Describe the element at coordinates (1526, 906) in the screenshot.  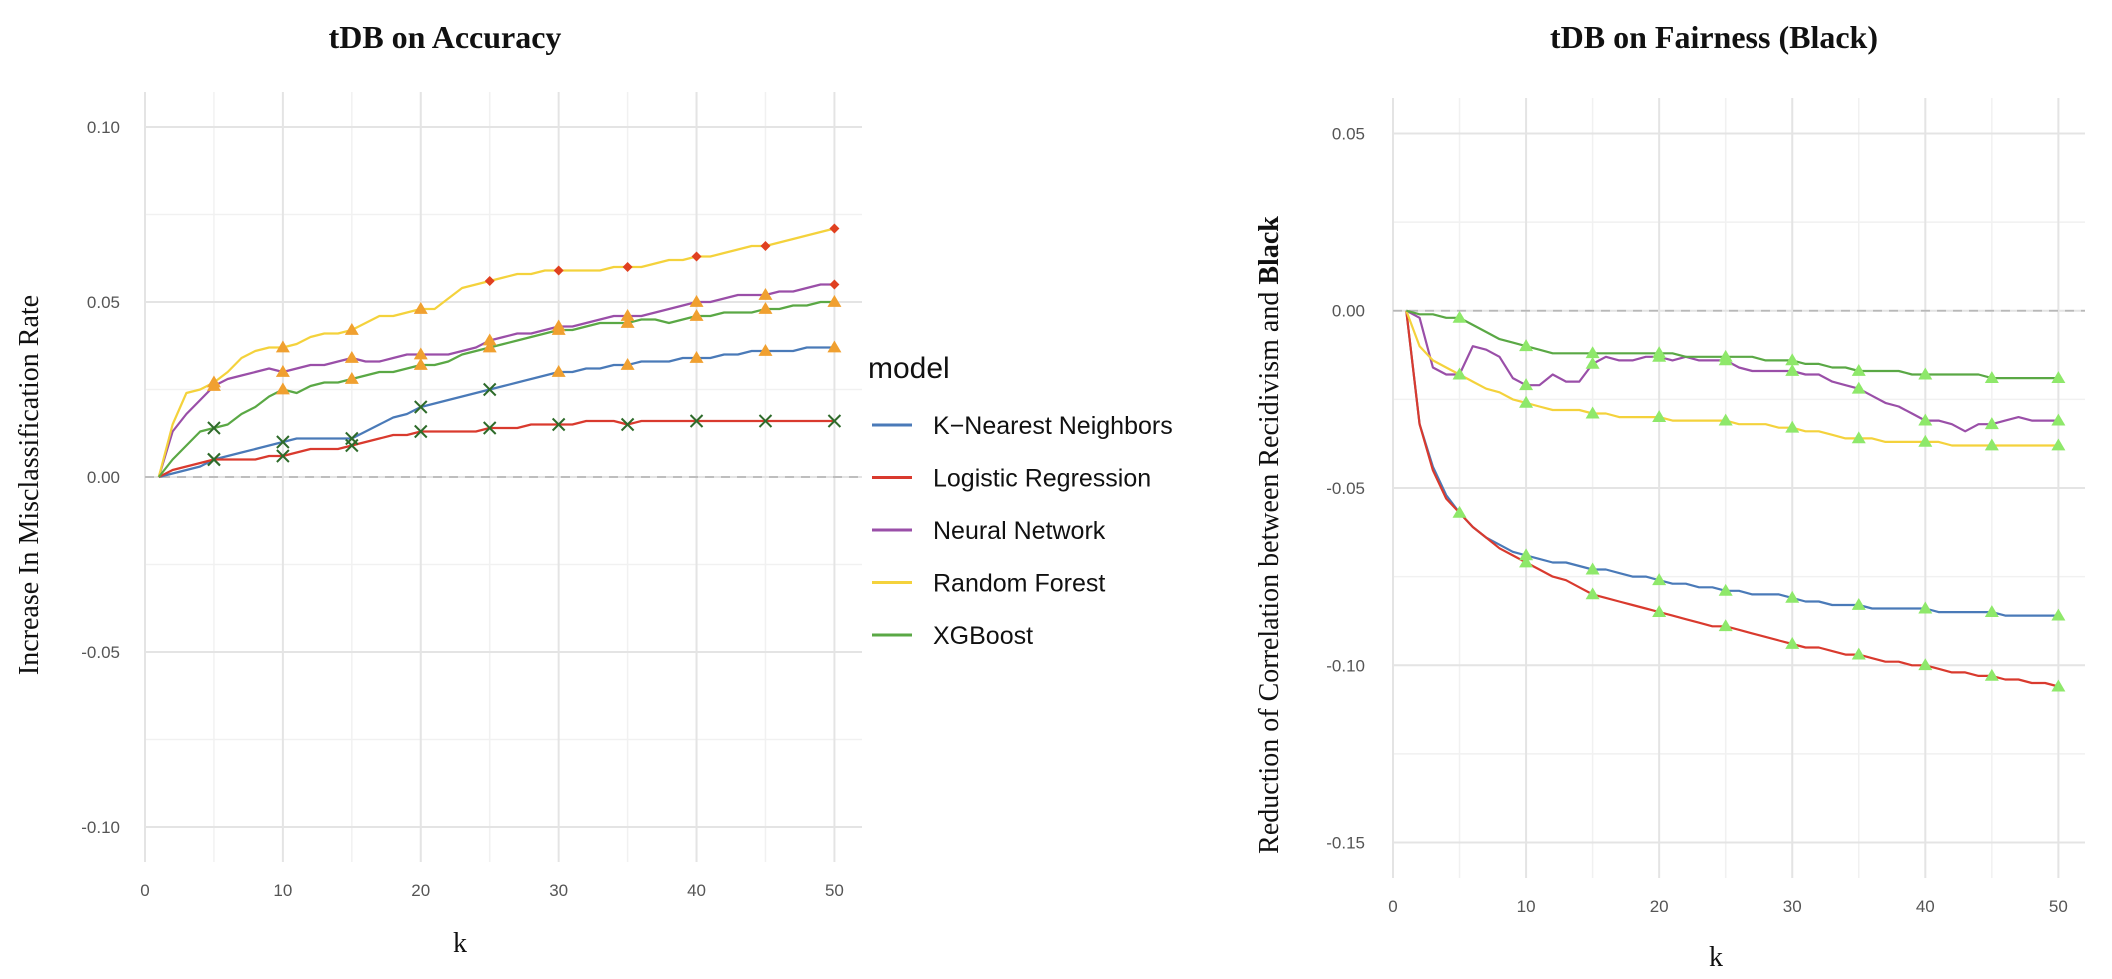
I see `x-tick-label: 10` at that location.